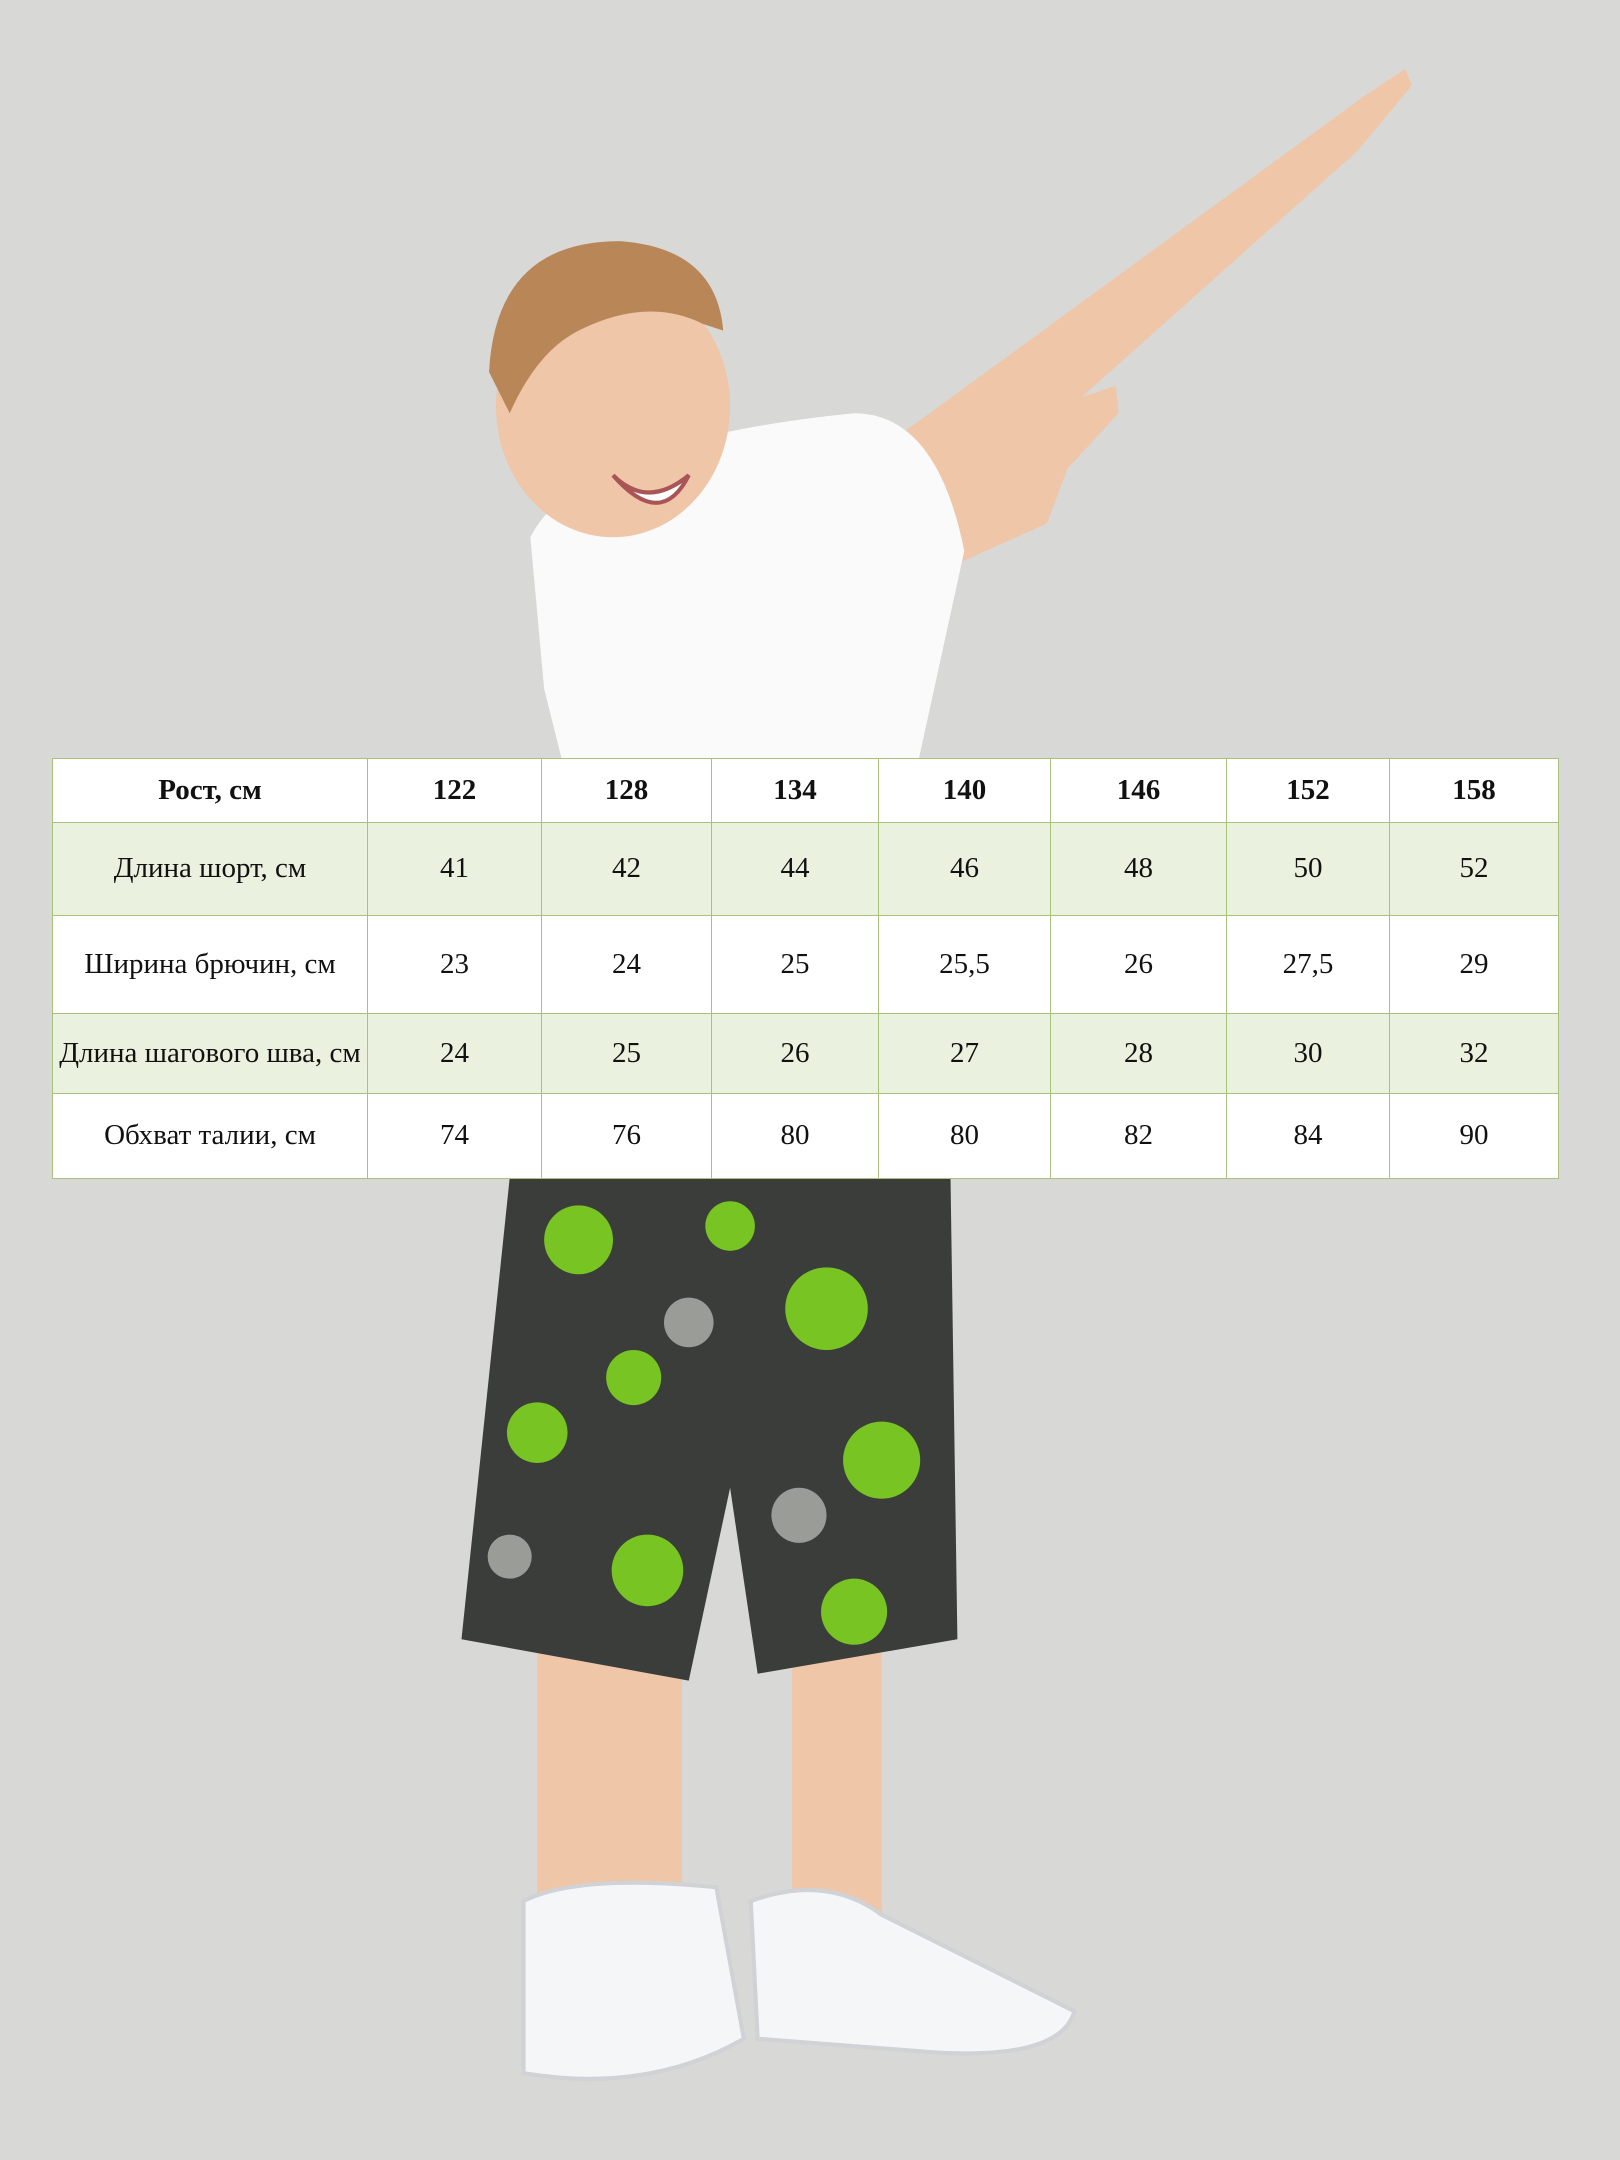 The width and height of the screenshot is (1620, 2160). What do you see at coordinates (1138, 869) in the screenshot?
I see `table-cell: 48` at bounding box center [1138, 869].